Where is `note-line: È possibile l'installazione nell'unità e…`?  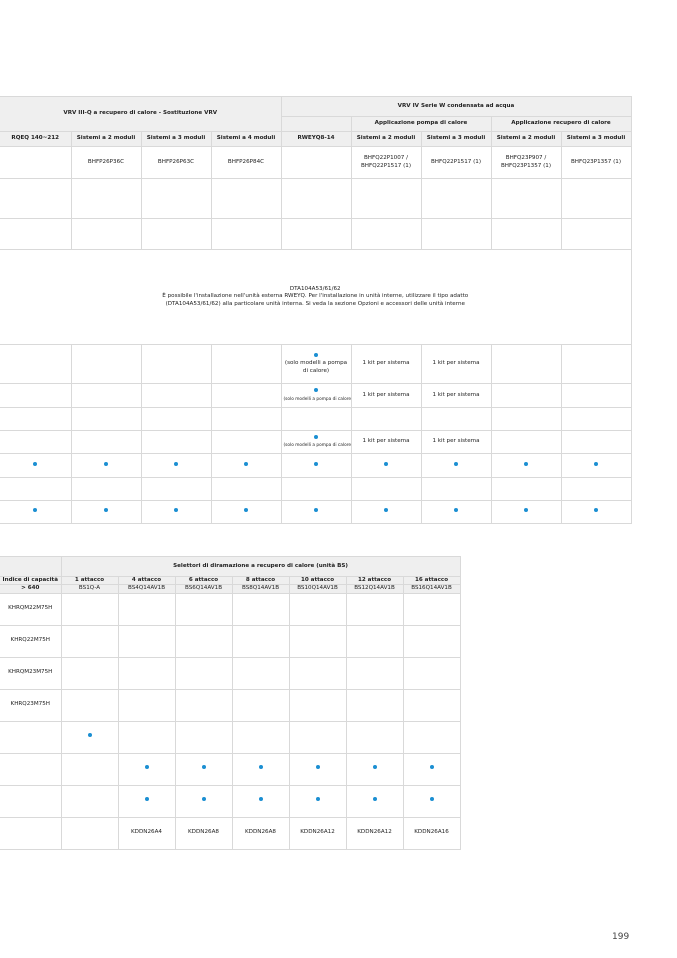
note-line: È possibile l'installazione nell'unità e… is located at coordinates (315, 296).